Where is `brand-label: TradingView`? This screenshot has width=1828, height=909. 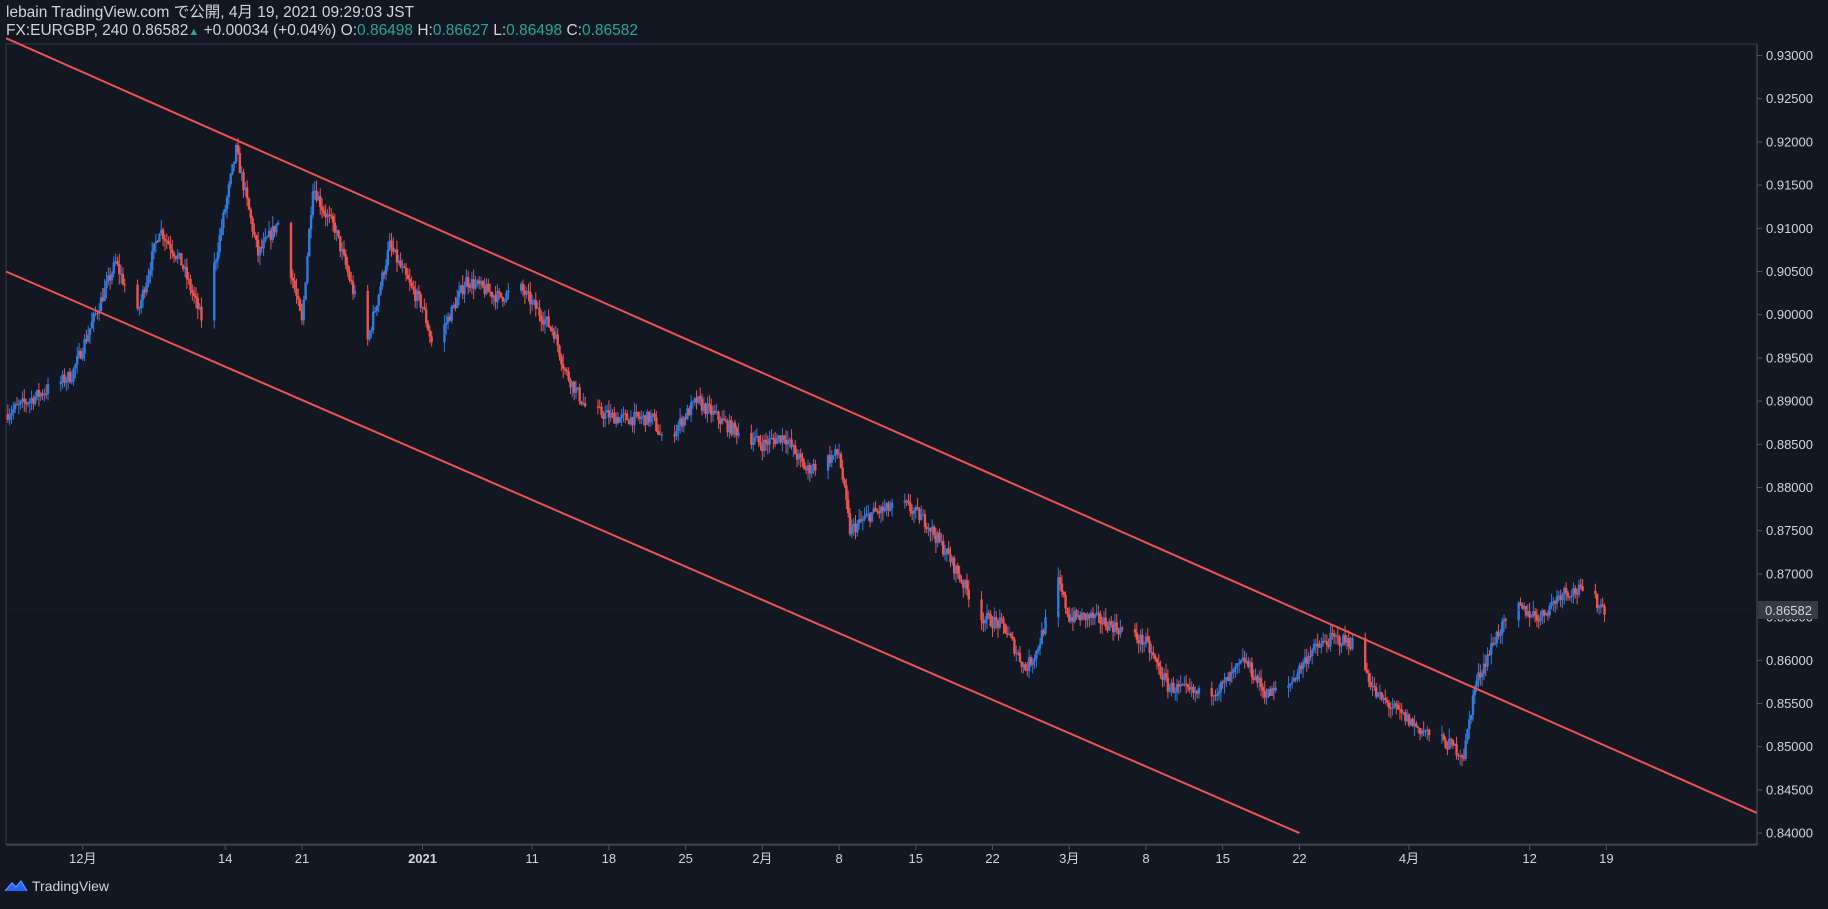
brand-label: TradingView is located at coordinates (71, 886).